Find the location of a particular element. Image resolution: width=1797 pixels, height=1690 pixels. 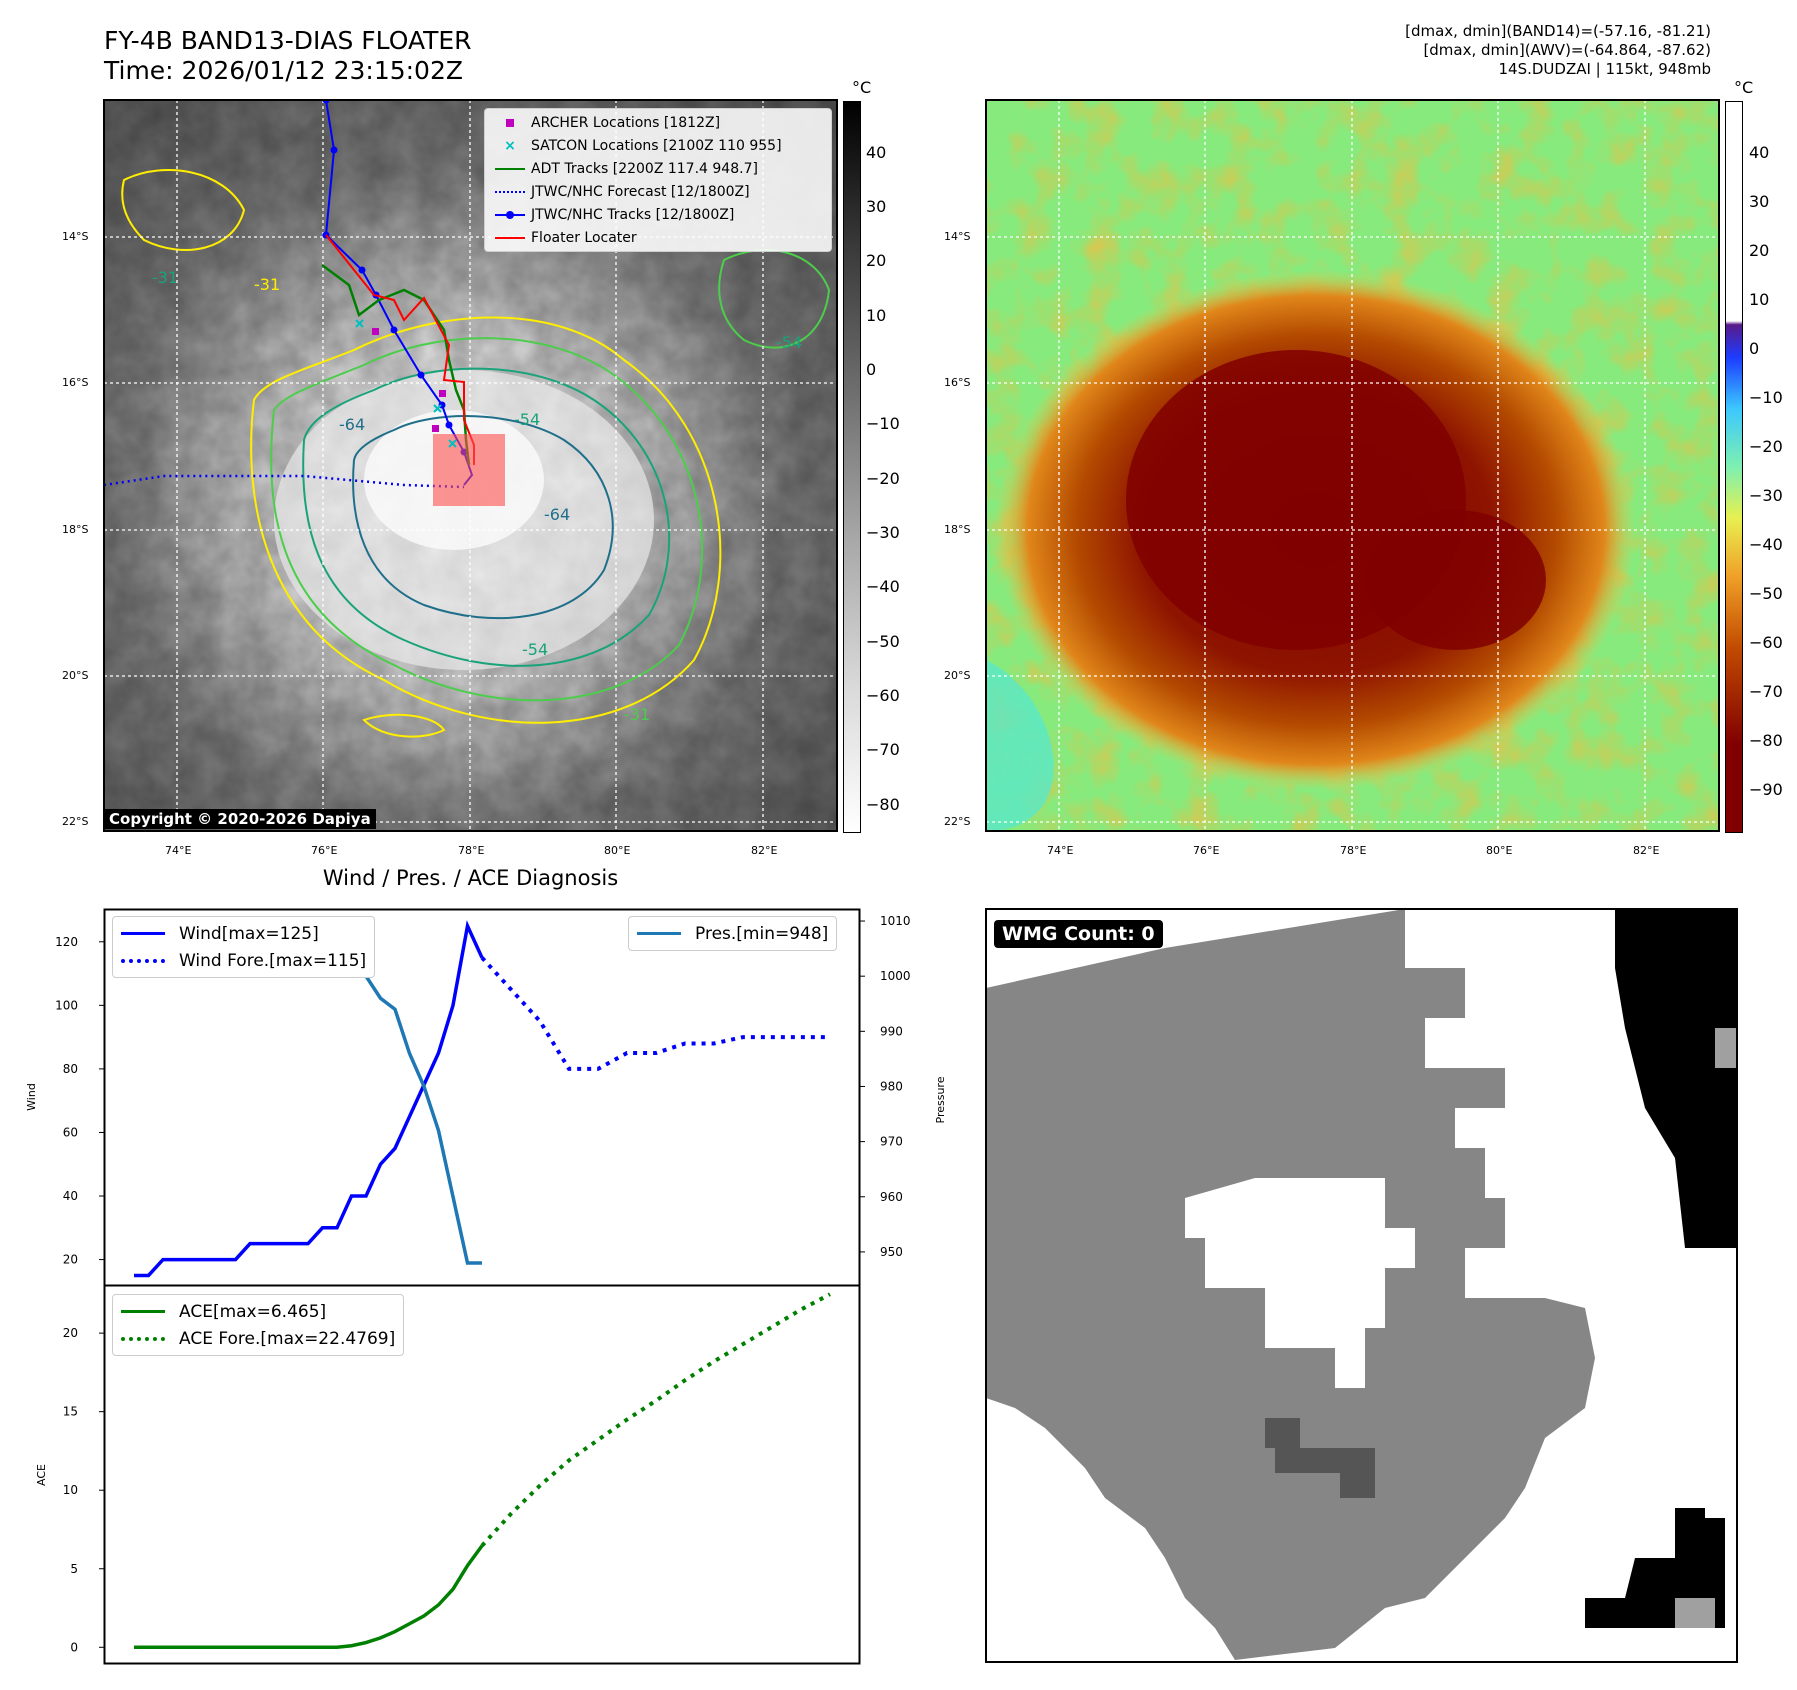

series-line-wind-fore- is located at coordinates (655, 1013).